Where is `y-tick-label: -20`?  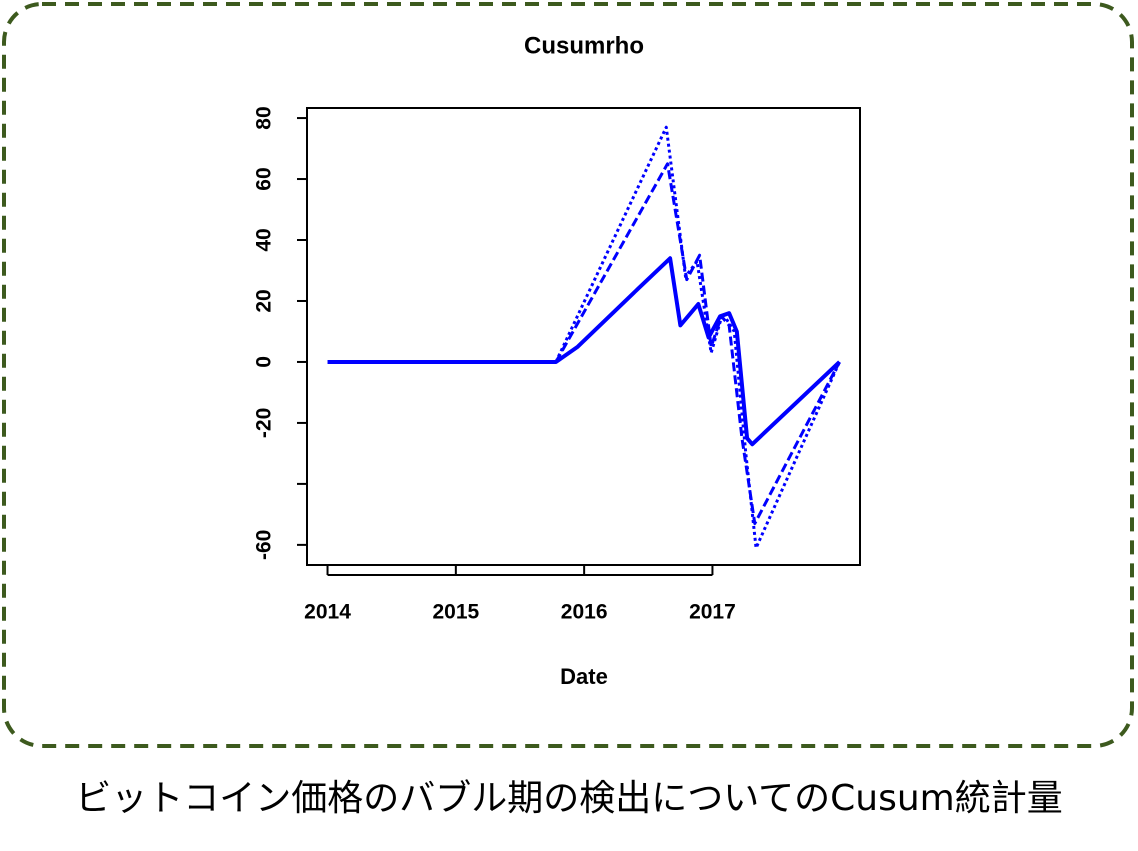 y-tick-label: -20 is located at coordinates (264, 423).